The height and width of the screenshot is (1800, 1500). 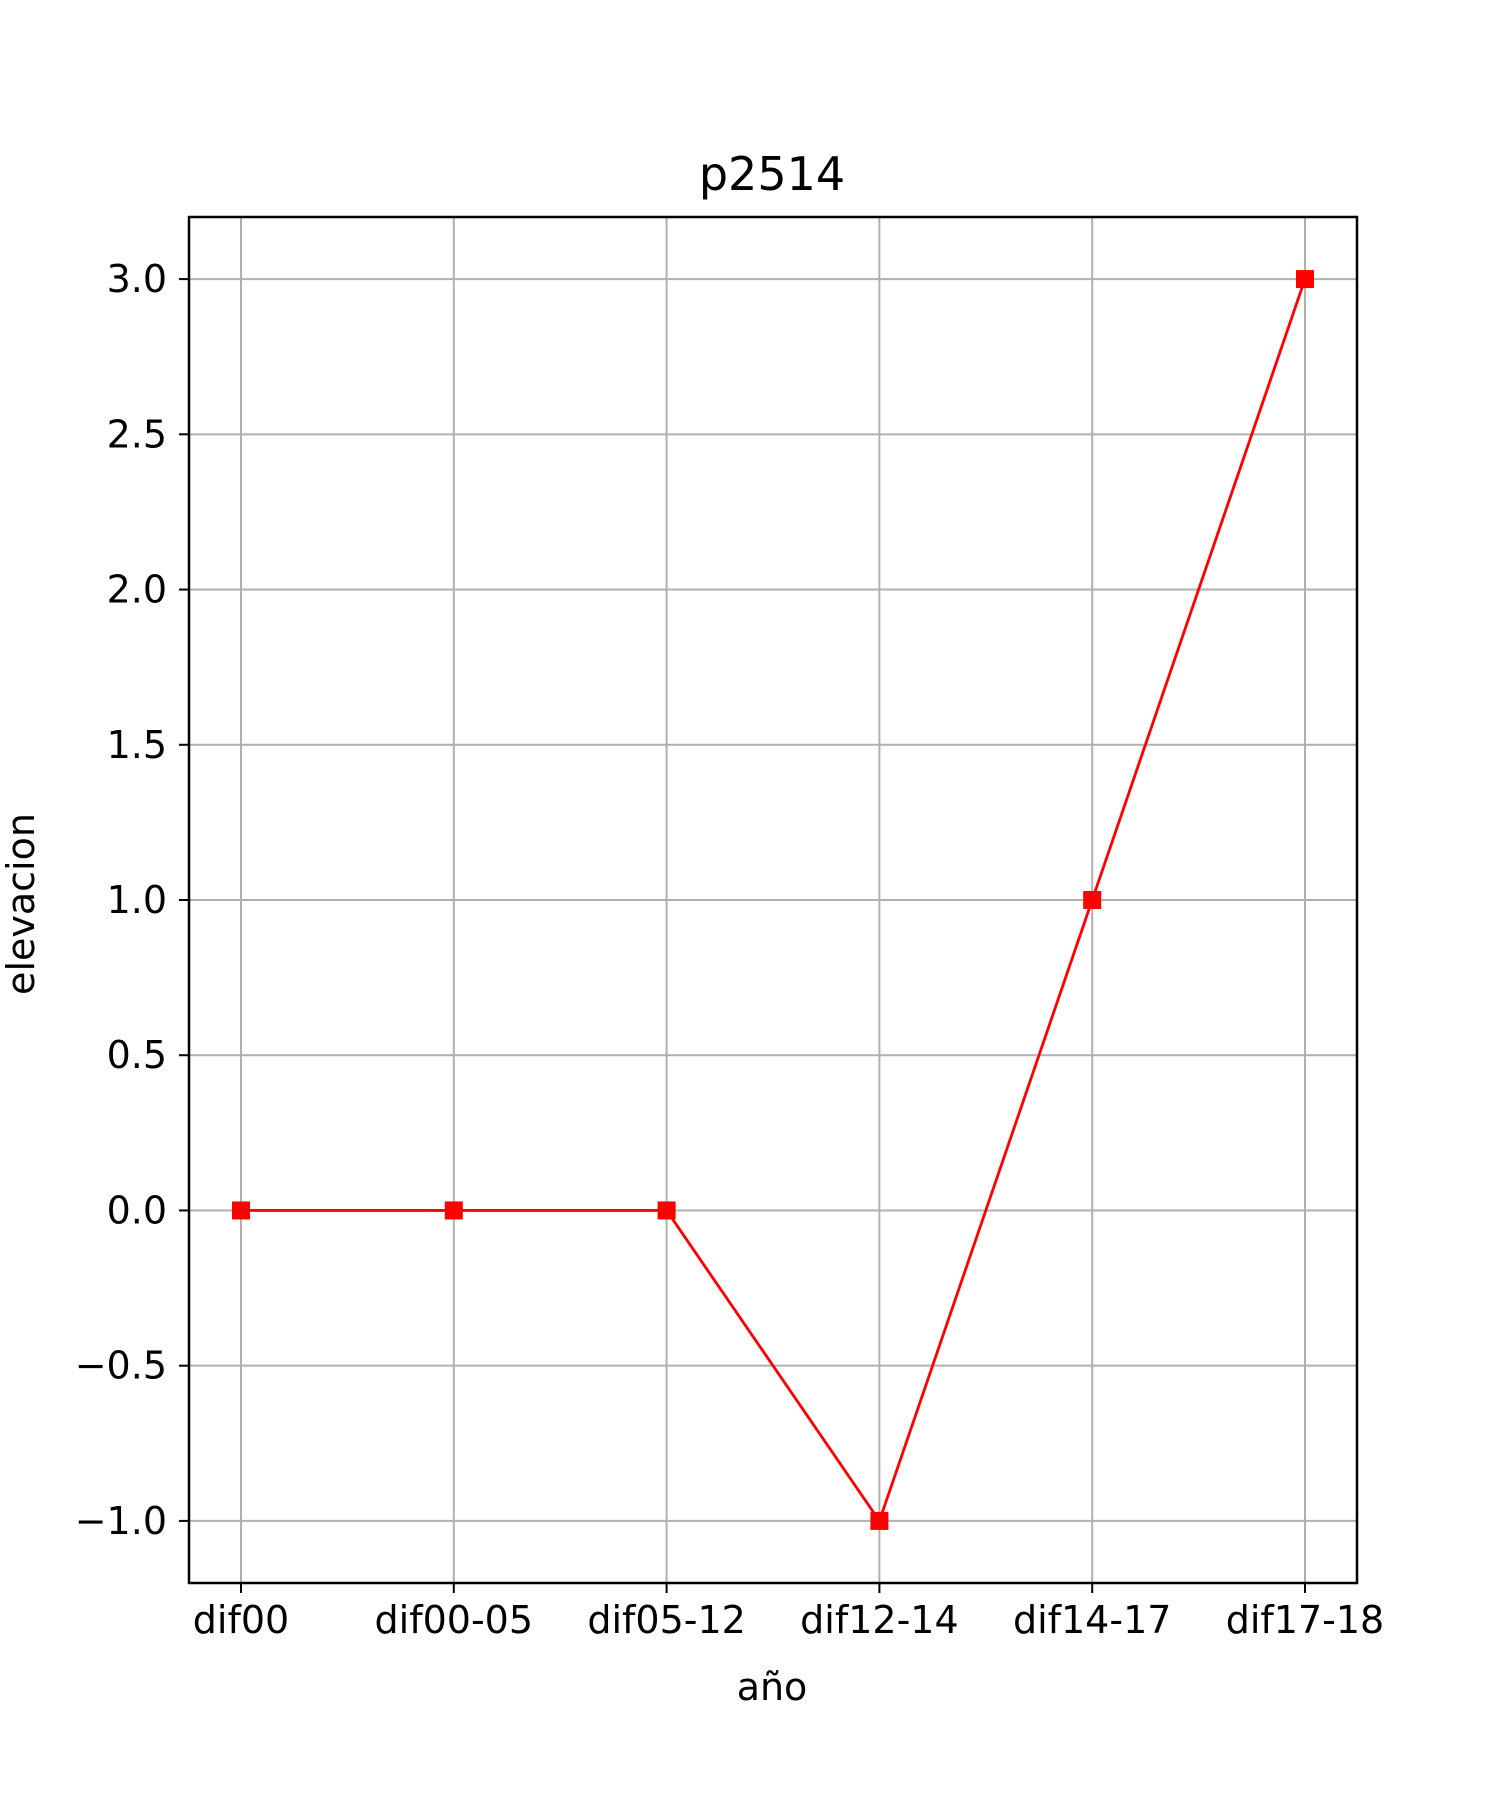 What do you see at coordinates (666, 1620) in the screenshot?
I see `x-tick-label: dif05-12` at bounding box center [666, 1620].